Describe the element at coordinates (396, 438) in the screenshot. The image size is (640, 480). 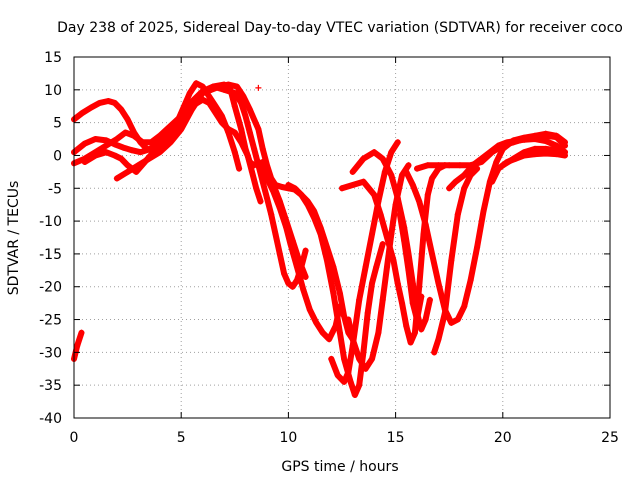
I see `x-tick-label: 15` at that location.